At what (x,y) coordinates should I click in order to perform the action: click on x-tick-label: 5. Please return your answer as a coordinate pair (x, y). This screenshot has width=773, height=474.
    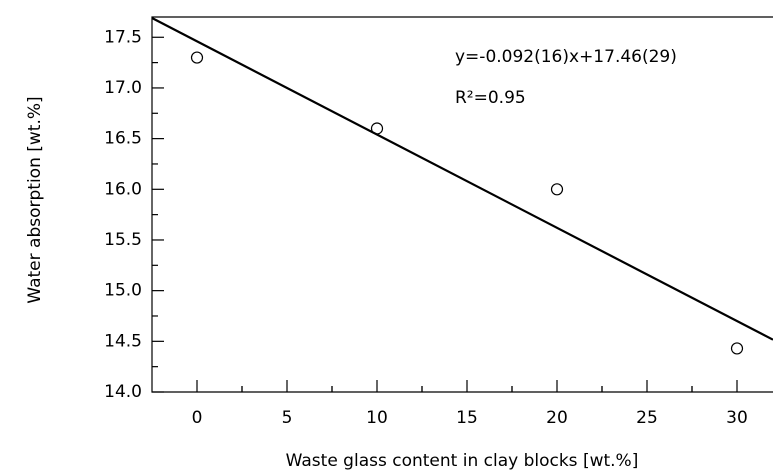
    Looking at the image, I should click on (287, 418).